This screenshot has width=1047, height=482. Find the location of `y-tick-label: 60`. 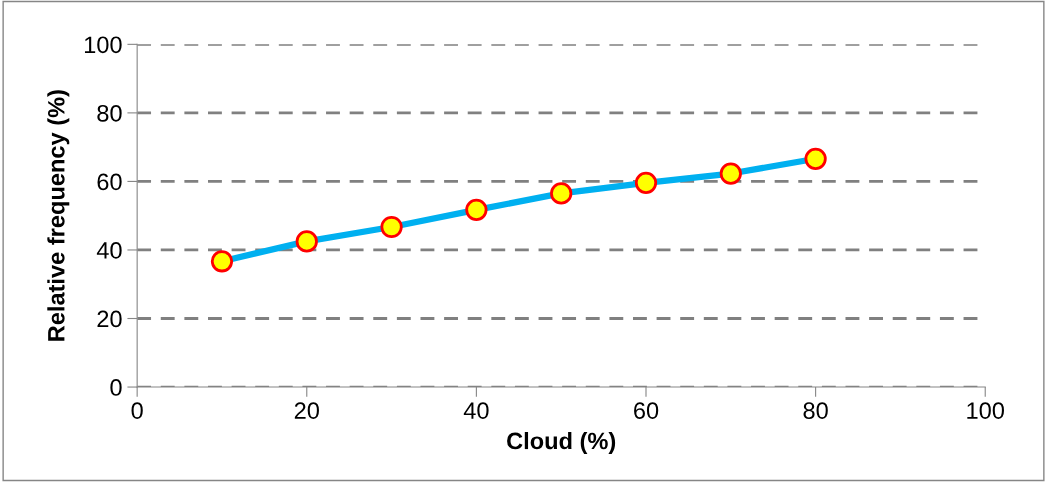

y-tick-label: 60 is located at coordinates (109, 182).